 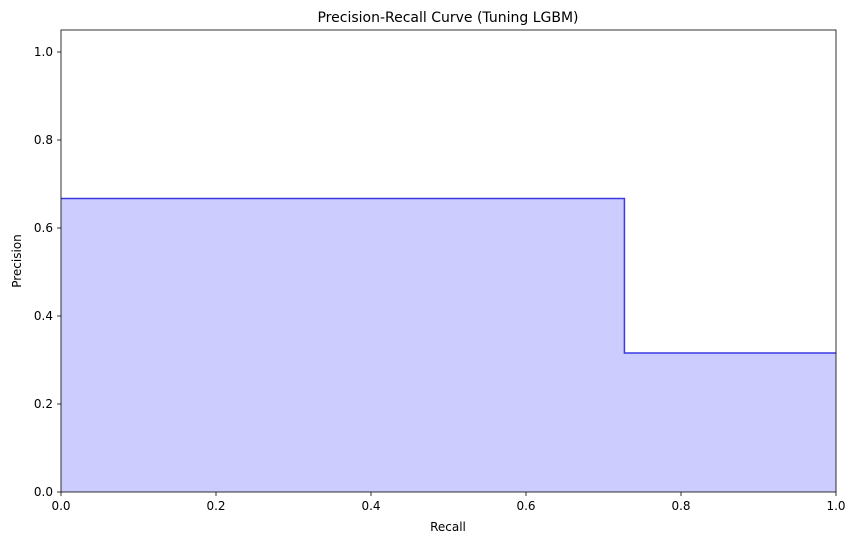 What do you see at coordinates (448, 502) in the screenshot?
I see `x-axis: 0.0 0.2 0.4 0.6 0.8 1.0` at bounding box center [448, 502].